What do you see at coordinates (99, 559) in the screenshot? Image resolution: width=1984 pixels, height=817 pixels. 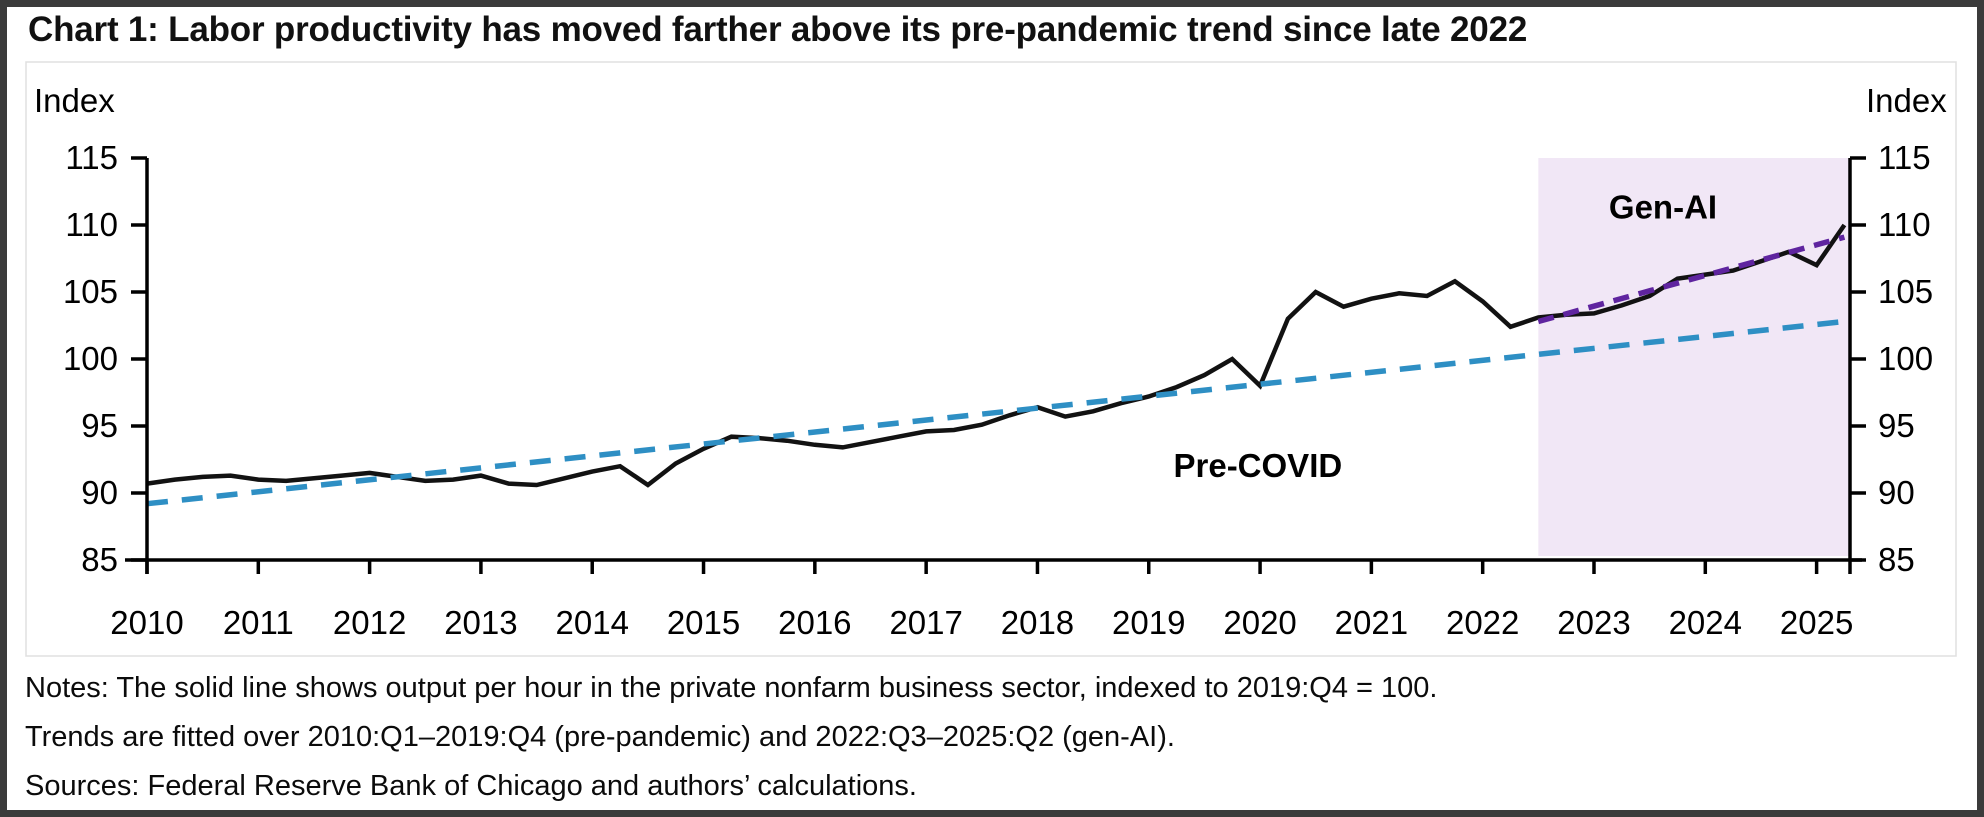 I see `y-tick-label-left: 85` at bounding box center [99, 559].